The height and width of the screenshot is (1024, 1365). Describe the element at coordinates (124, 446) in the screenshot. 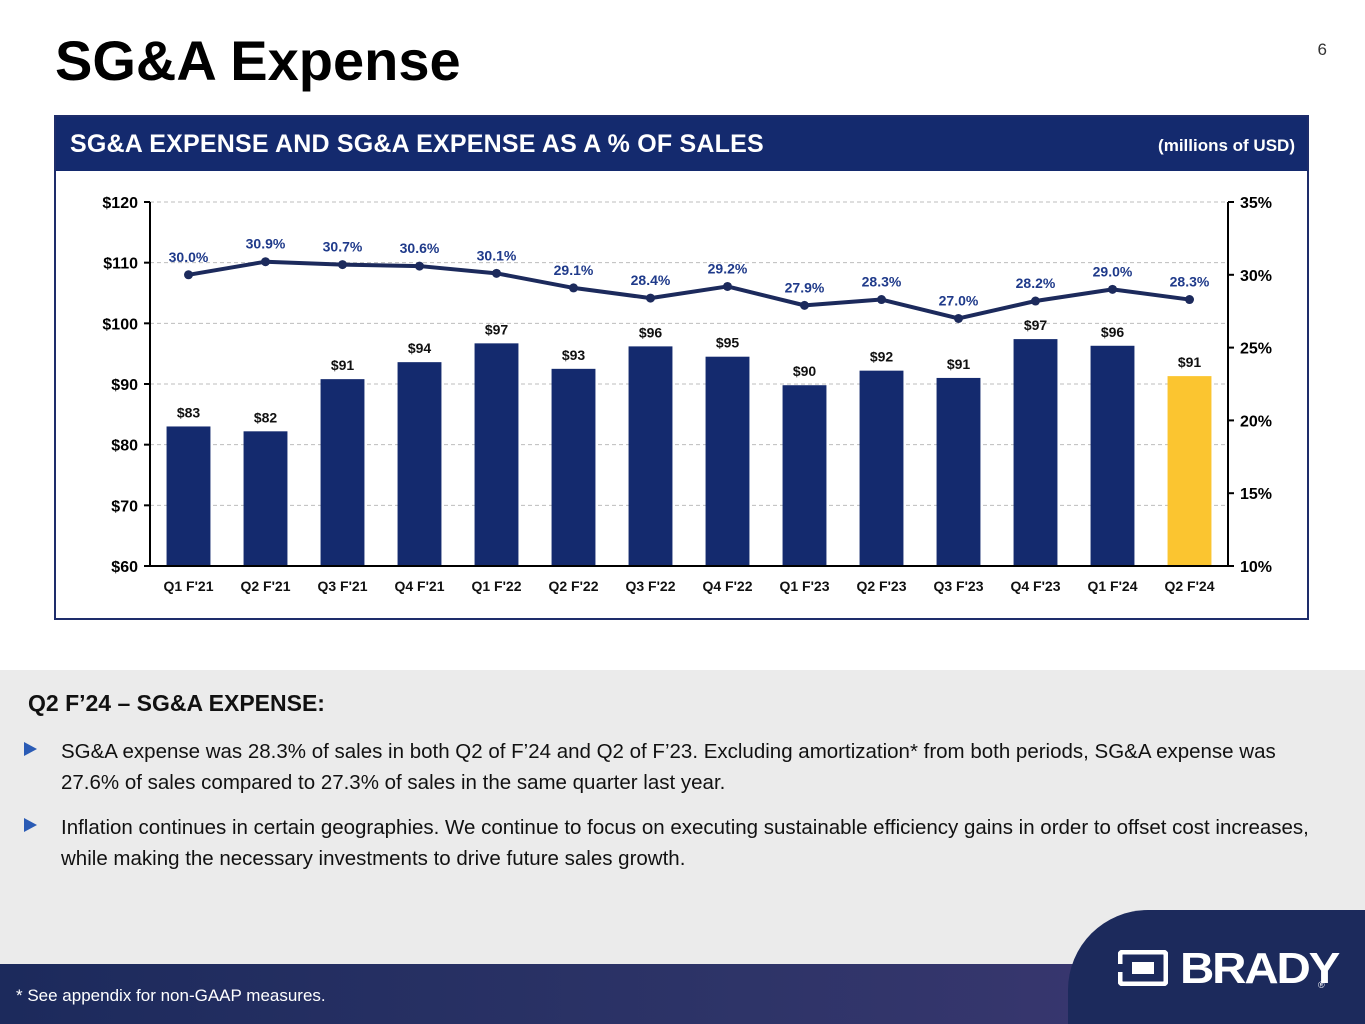

I see `left-axis-tick-label: $80` at that location.